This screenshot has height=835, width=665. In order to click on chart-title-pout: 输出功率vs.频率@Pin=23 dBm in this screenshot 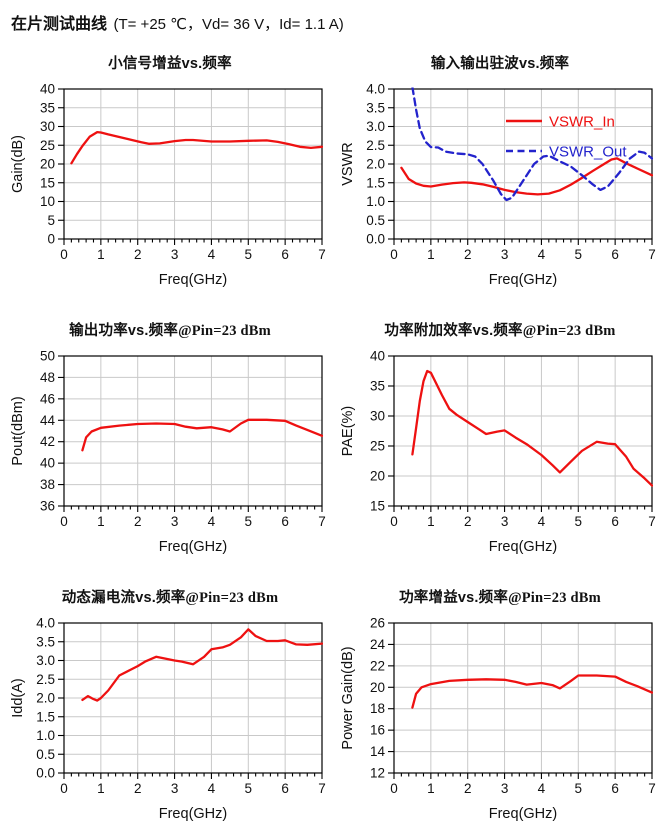, I will do `click(170, 329)`.